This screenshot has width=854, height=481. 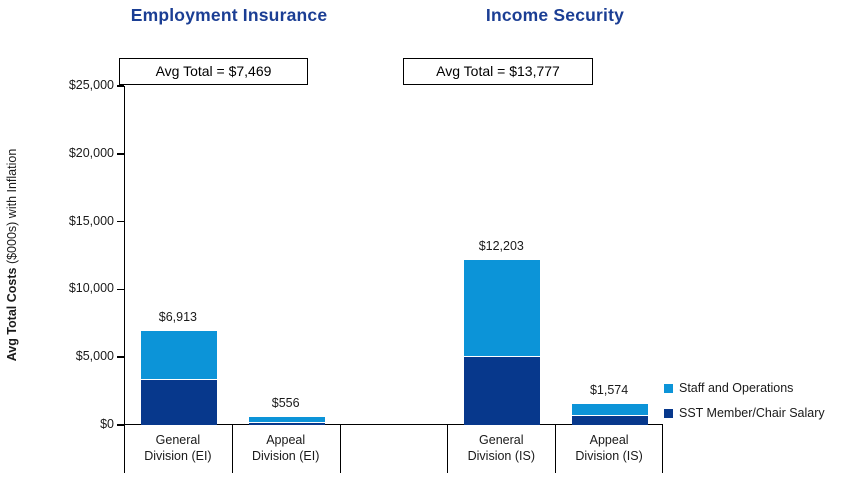 I want to click on legend-label: SST Member/Chair Salary, so click(x=752, y=413).